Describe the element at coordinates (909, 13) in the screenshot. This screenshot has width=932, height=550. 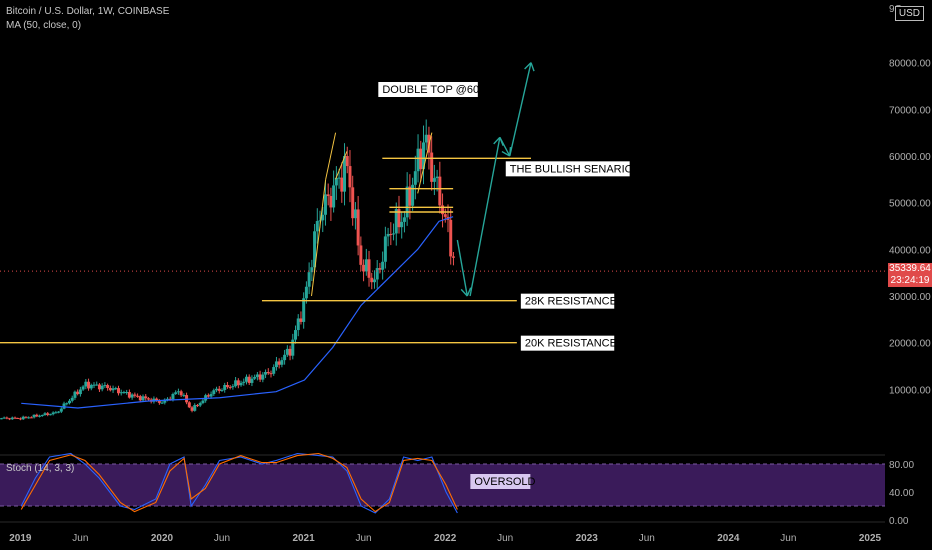
I see `currency-badge: USD` at that location.